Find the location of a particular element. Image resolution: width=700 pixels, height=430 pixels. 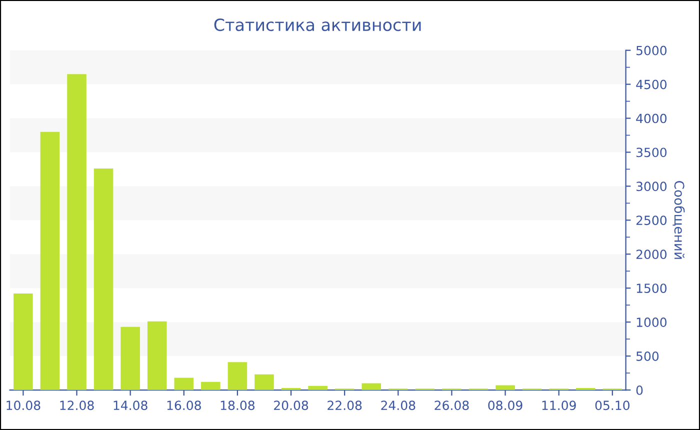

x-tick-label: 05.10 is located at coordinates (612, 405).